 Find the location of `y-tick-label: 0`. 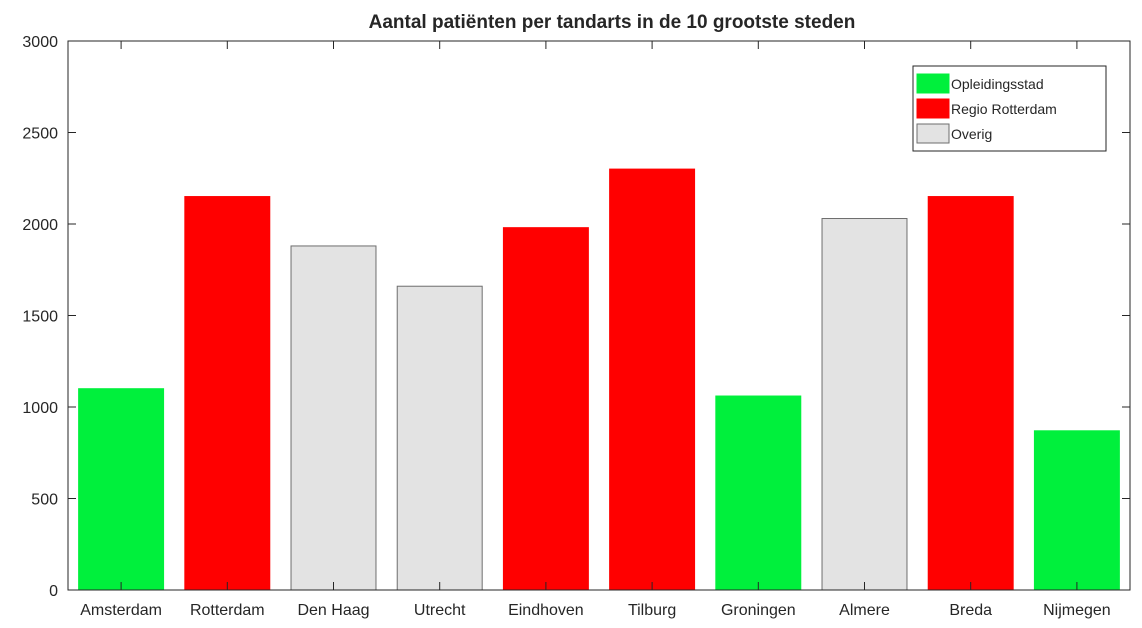

y-tick-label: 0 is located at coordinates (53, 591).